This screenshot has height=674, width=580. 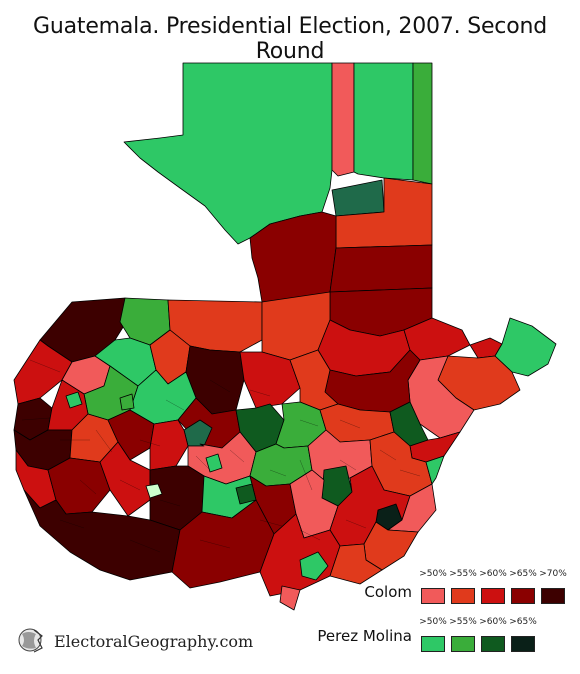 I want to click on legend-colom-tick-5: >70%, so click(x=553, y=574).